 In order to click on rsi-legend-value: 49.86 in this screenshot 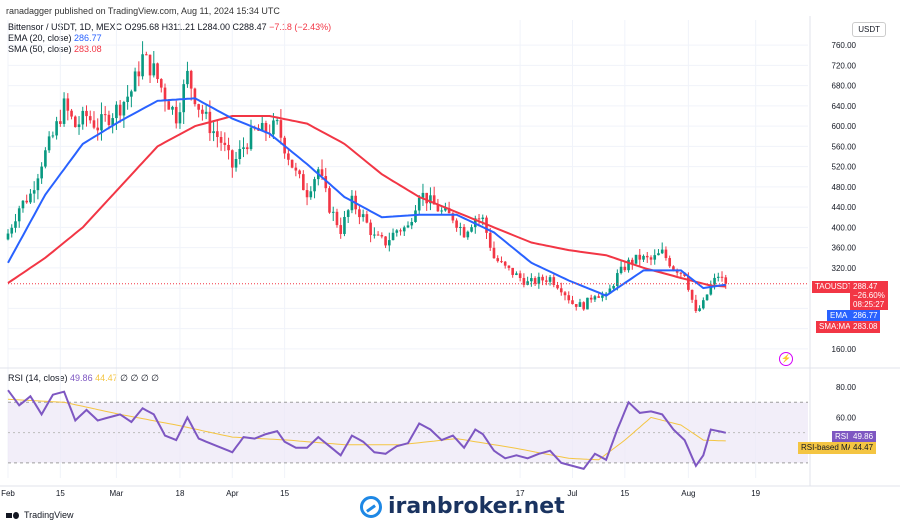, I will do `click(81, 378)`.